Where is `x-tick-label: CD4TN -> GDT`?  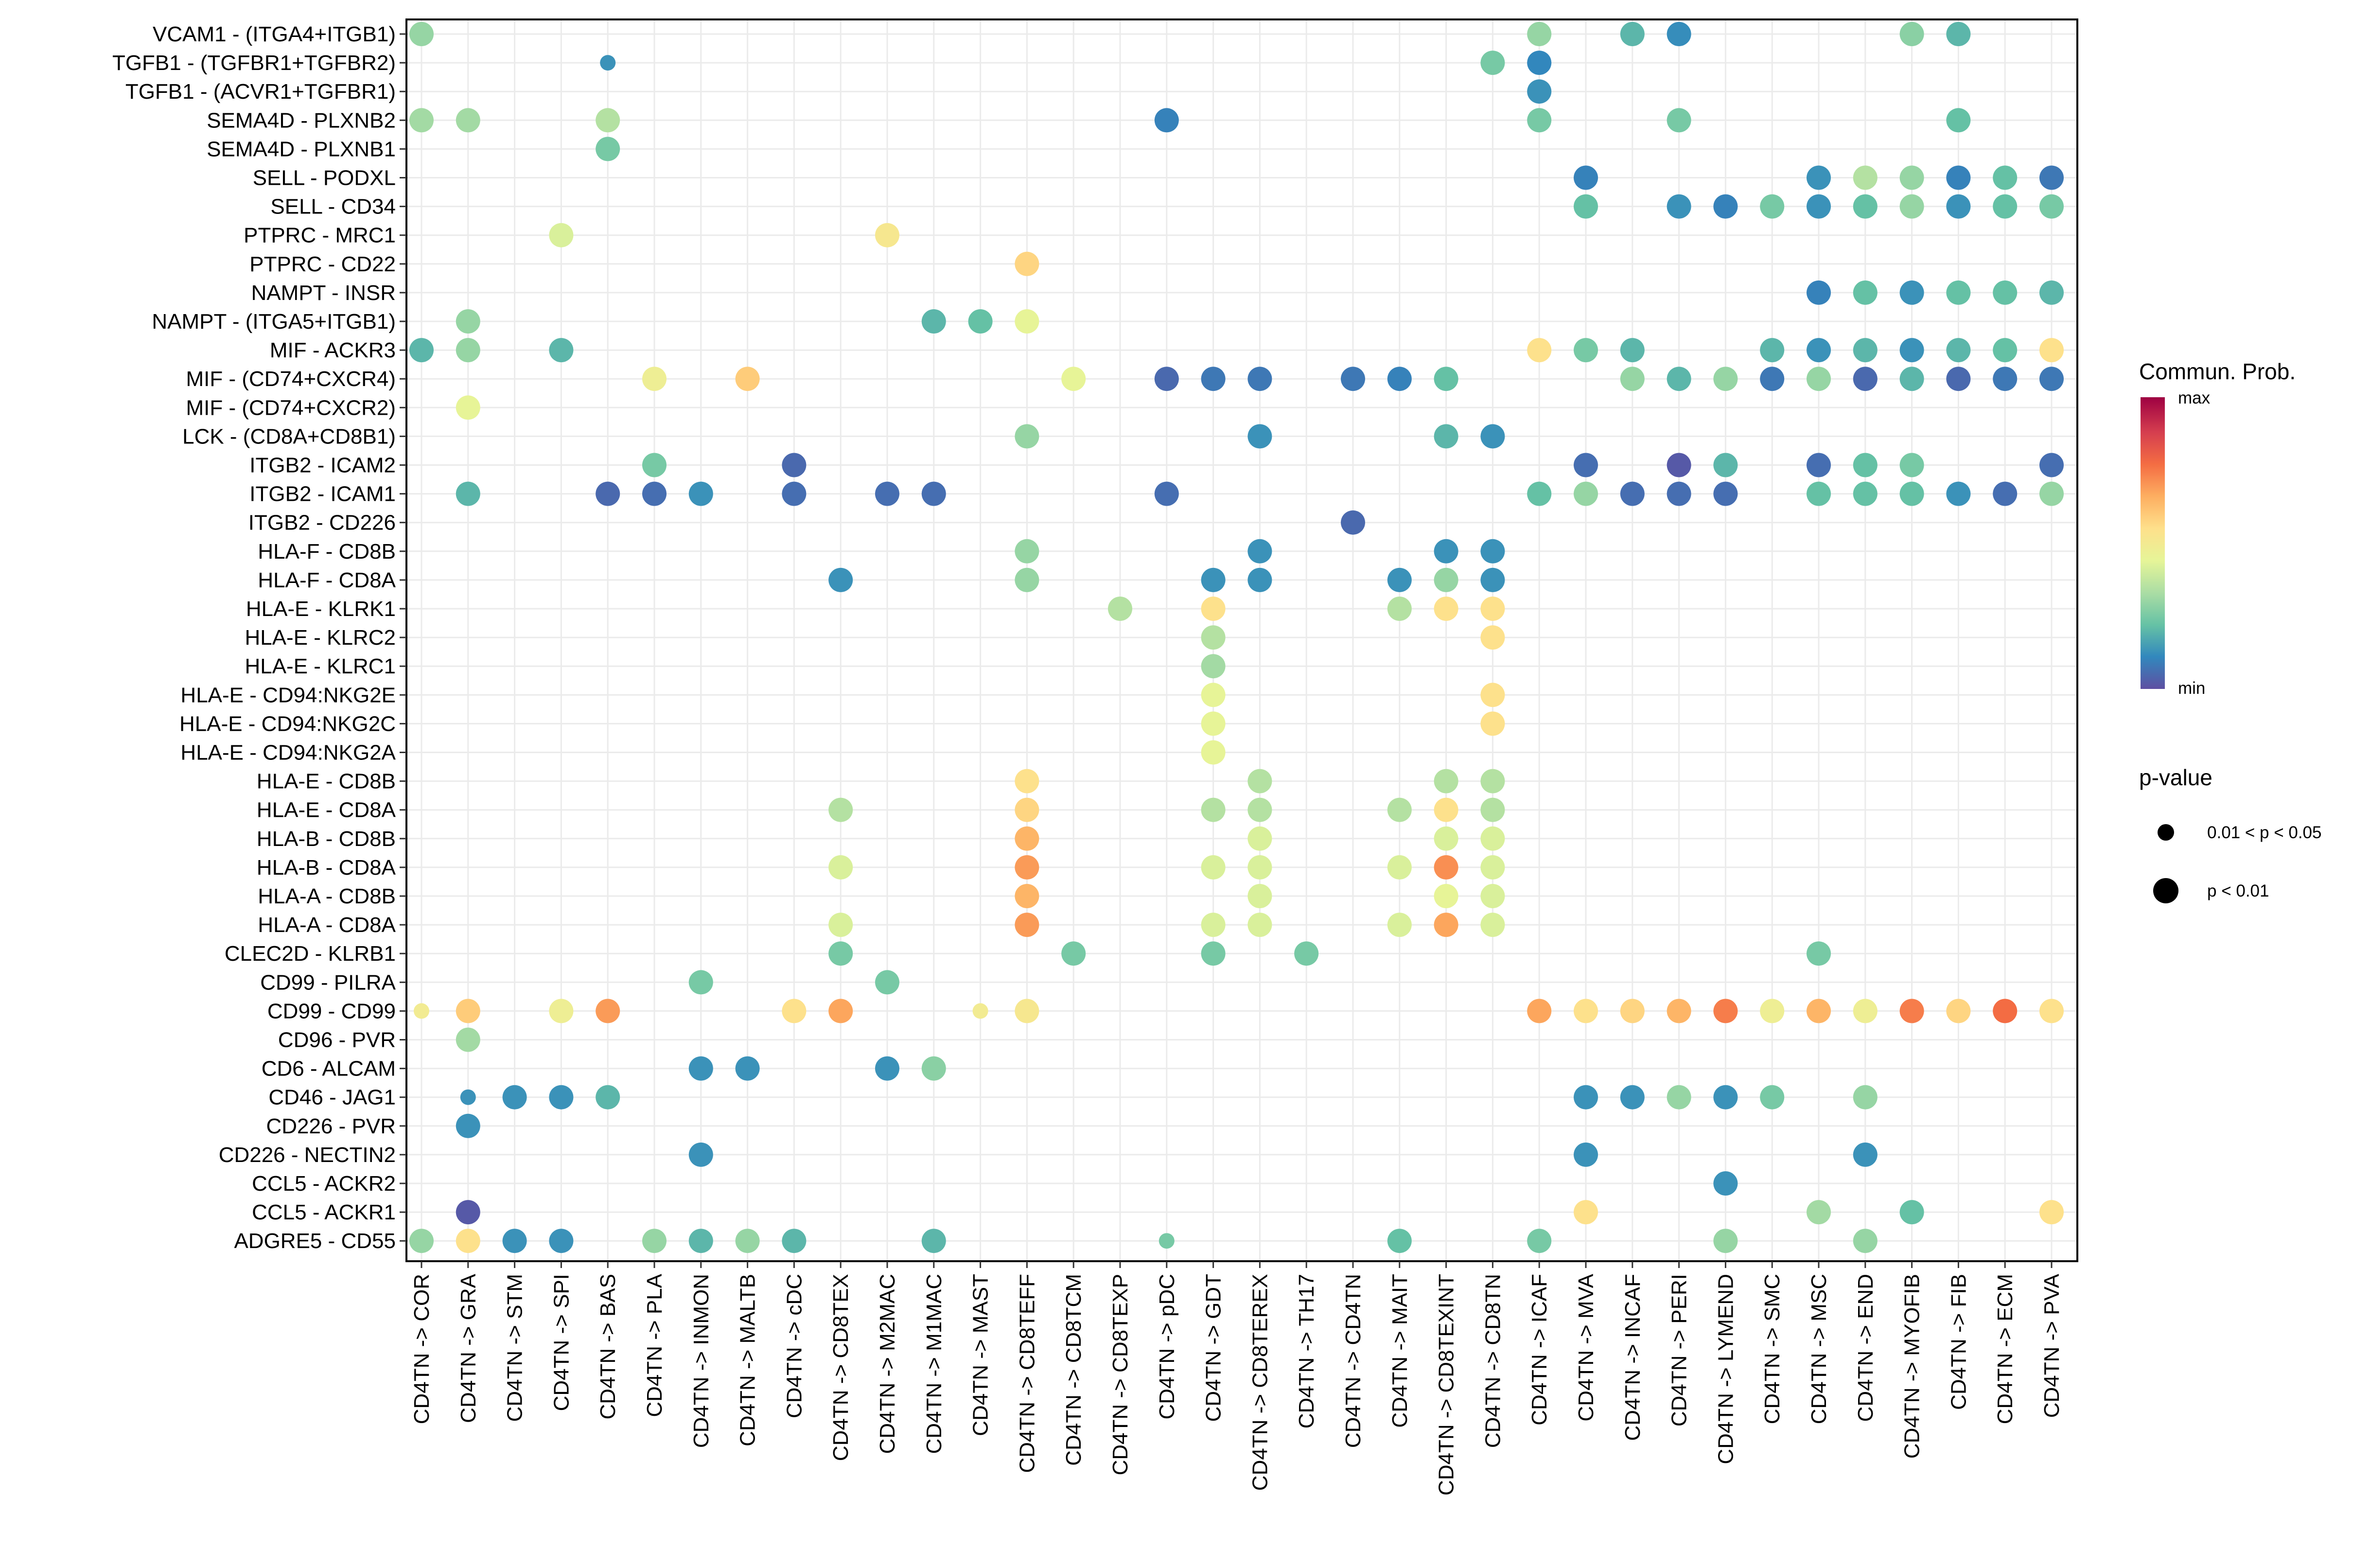 x-tick-label: CD4TN -> GDT is located at coordinates (1214, 1348).